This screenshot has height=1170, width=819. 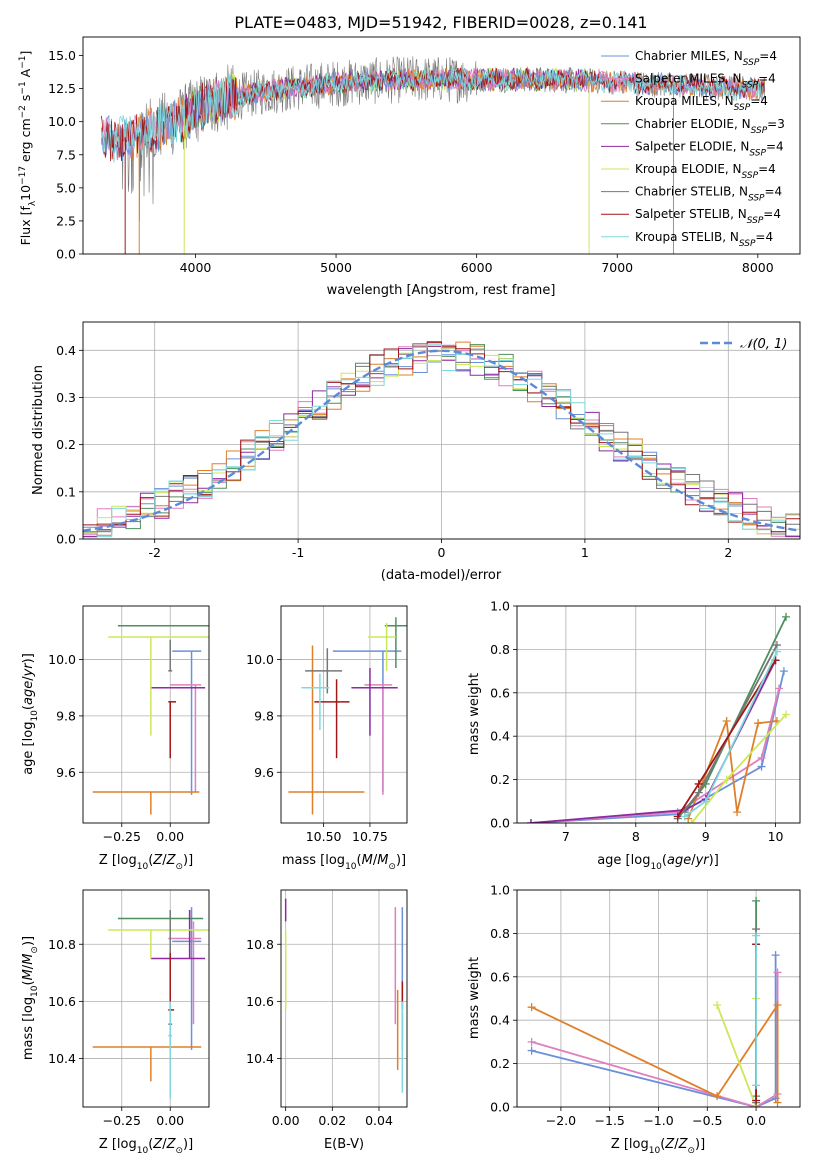 What do you see at coordinates (658, 862) in the screenshot?
I see `weight-age-xlabel: age [log10(age/yr)]` at bounding box center [658, 862].